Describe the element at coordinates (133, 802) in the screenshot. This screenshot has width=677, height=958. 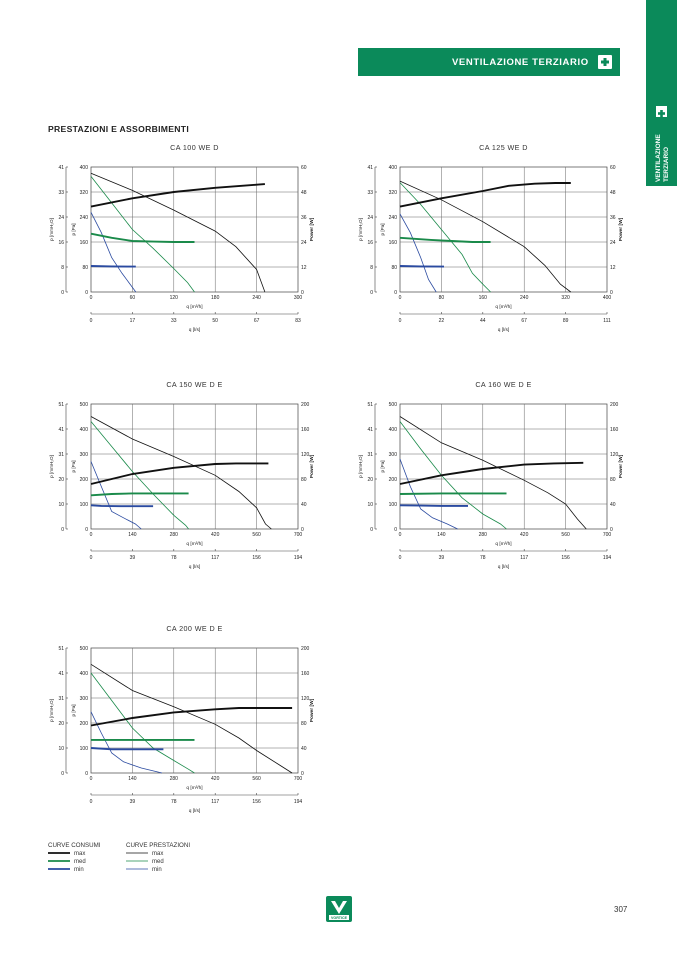
I see `x2-tick-label: 39` at that location.